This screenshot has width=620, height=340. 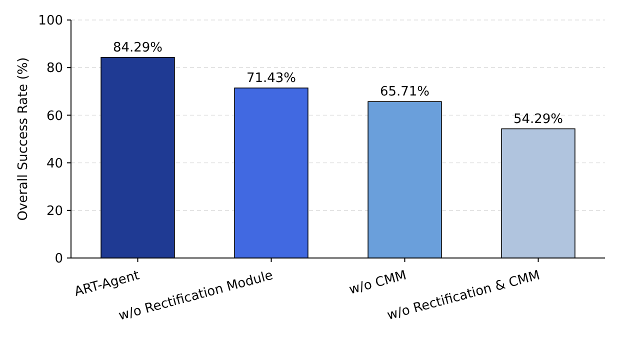 I want to click on data-label: 65.71%, so click(x=405, y=92).